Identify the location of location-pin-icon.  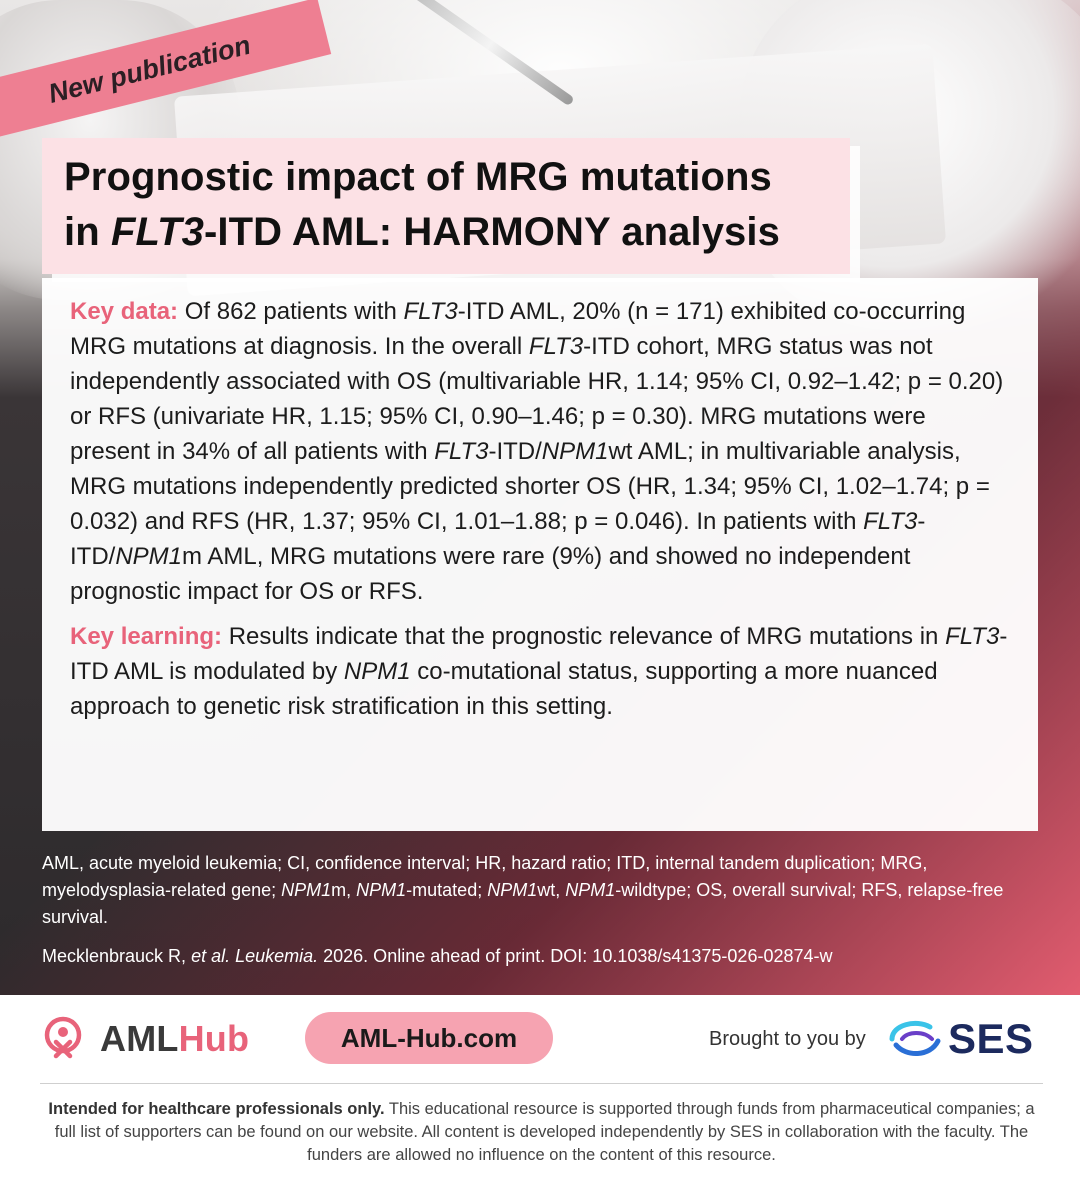
(63, 1037).